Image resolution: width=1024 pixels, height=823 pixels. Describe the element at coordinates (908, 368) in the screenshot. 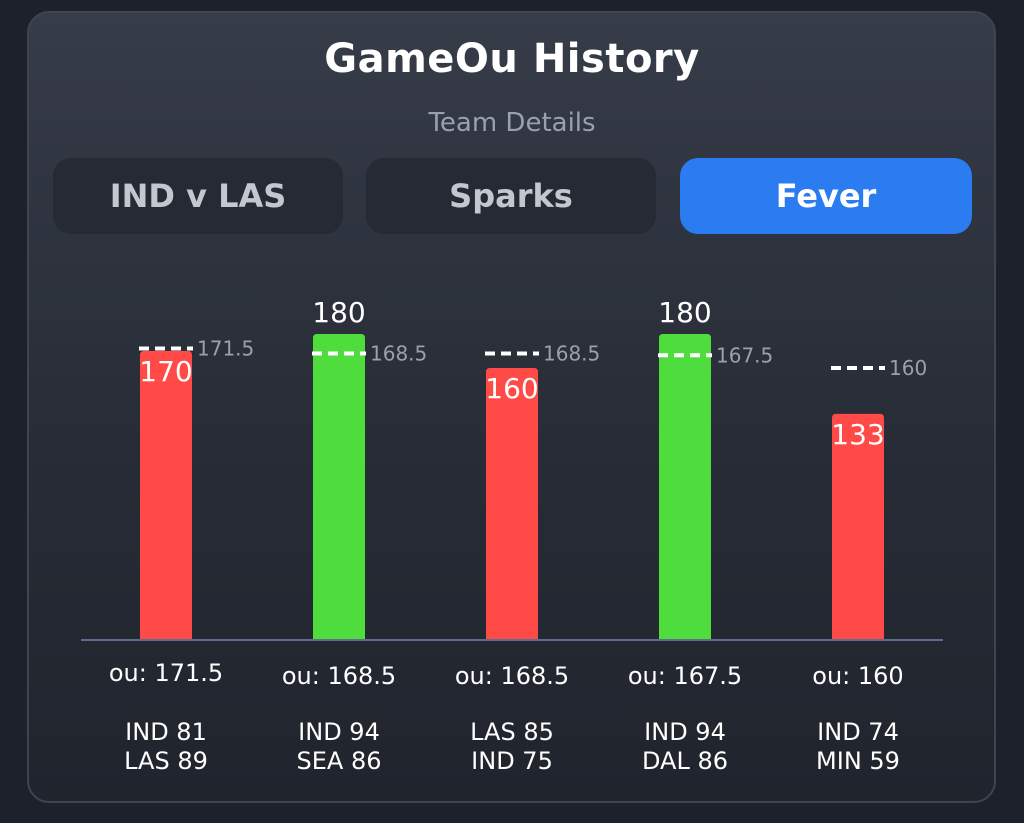

I see `ou-line-label-5: 160` at that location.